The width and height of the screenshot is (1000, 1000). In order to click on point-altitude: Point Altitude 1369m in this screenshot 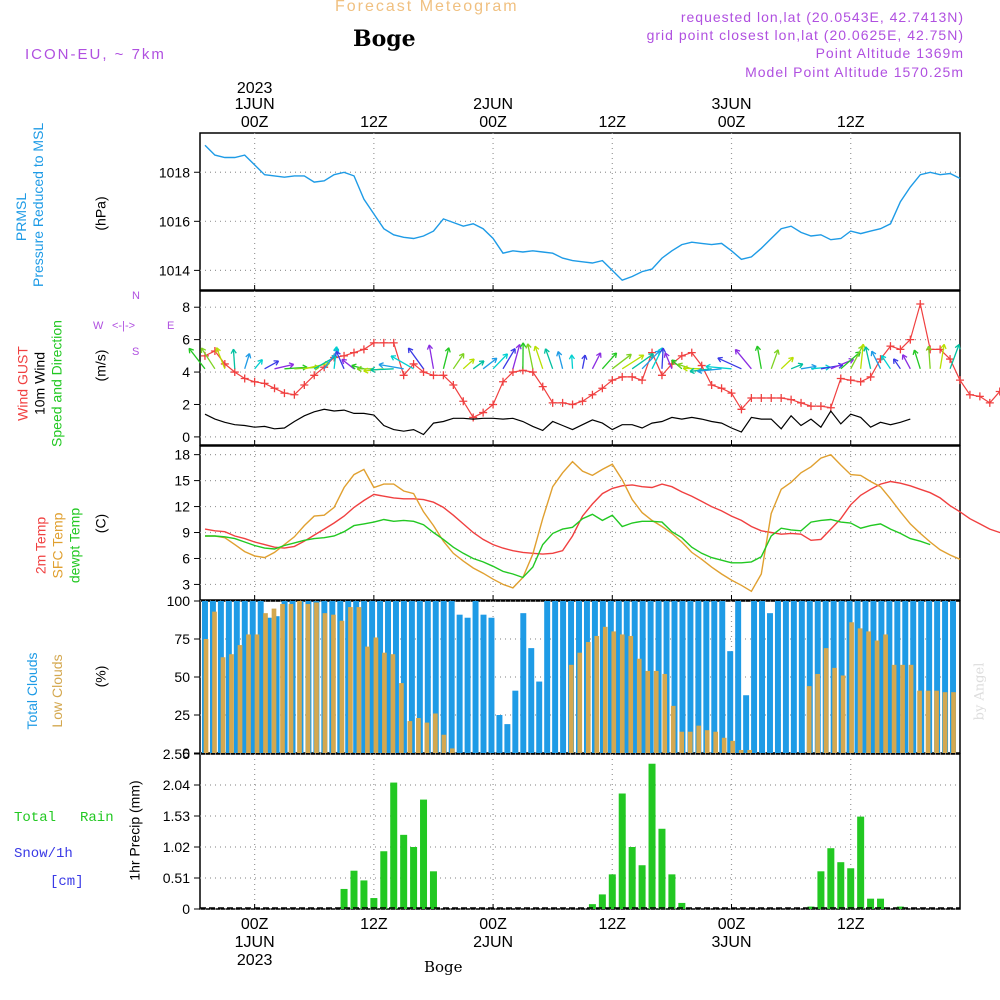, I will do `click(889, 53)`.